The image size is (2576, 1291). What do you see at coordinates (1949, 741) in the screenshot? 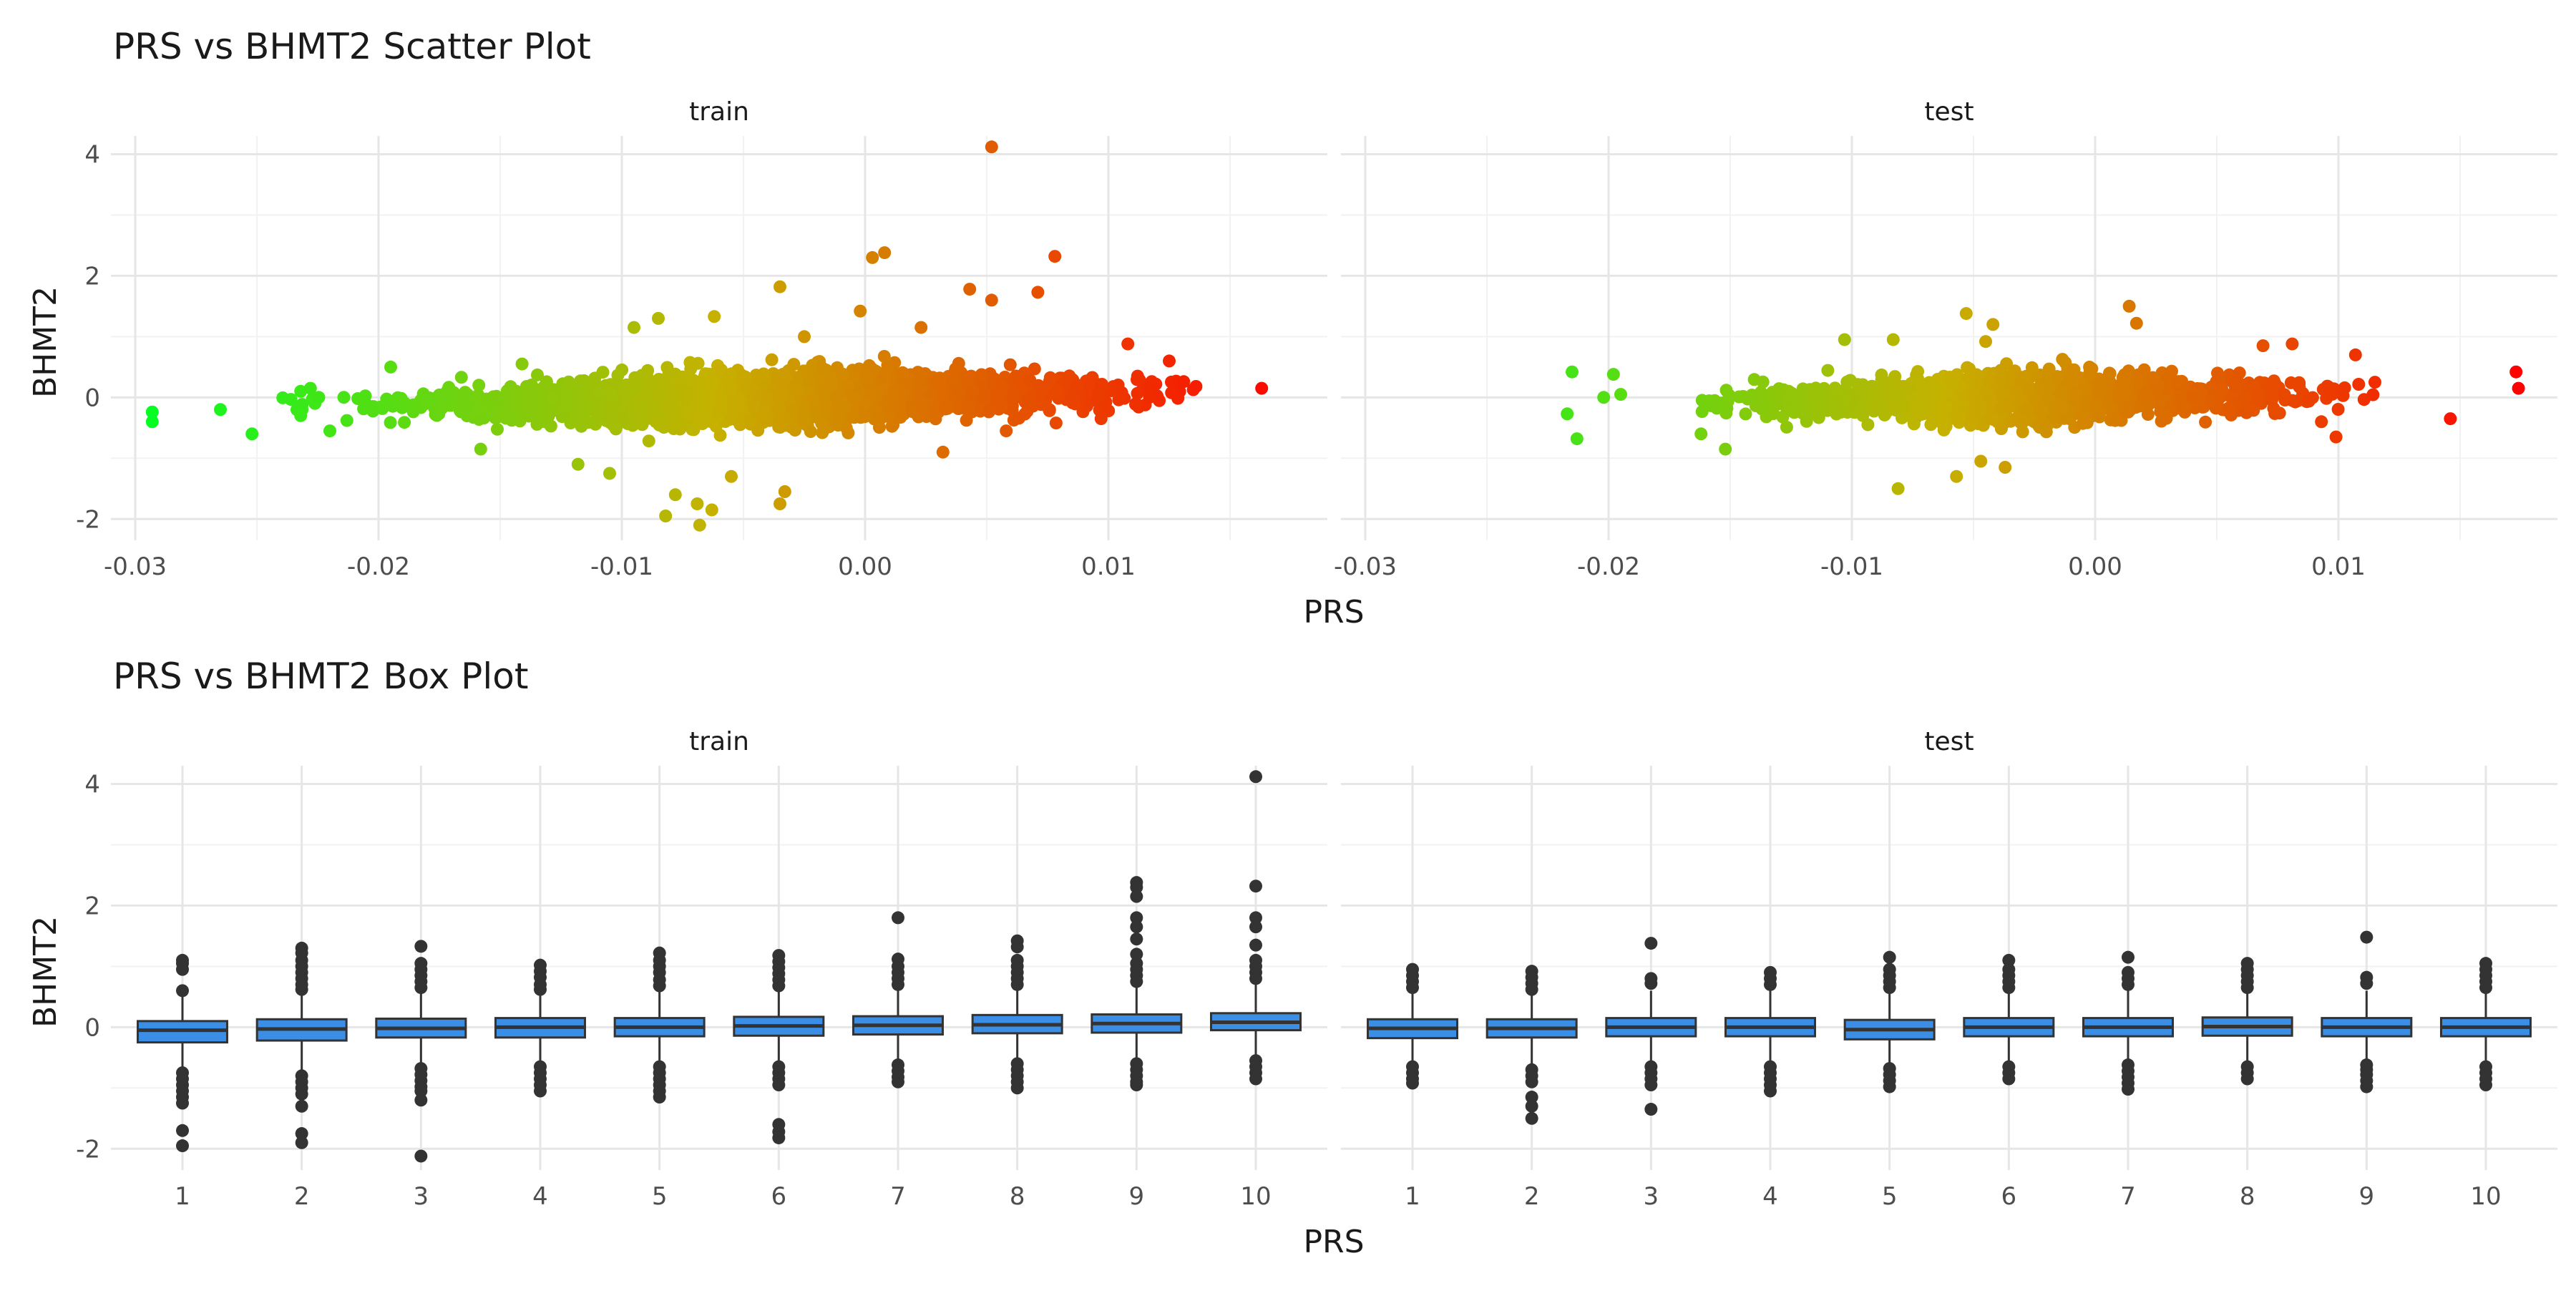
I see `box-facet-label-test: test` at bounding box center [1949, 741].